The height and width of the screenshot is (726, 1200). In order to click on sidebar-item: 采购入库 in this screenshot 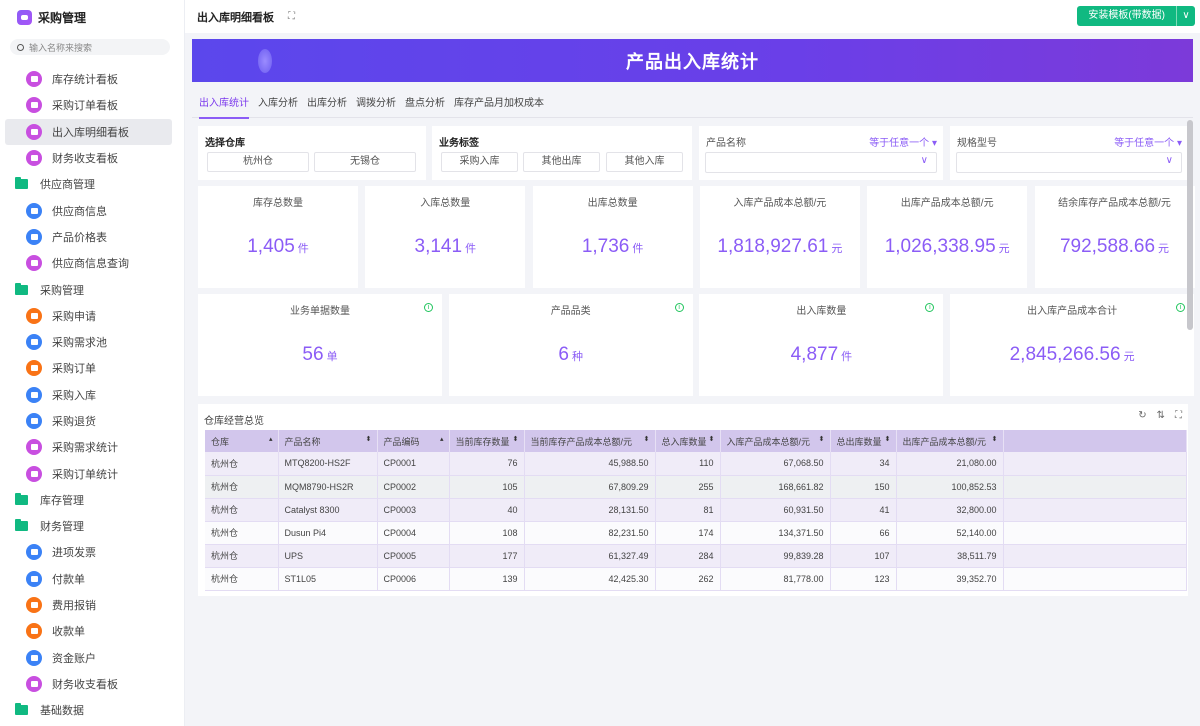, I will do `click(88, 395)`.